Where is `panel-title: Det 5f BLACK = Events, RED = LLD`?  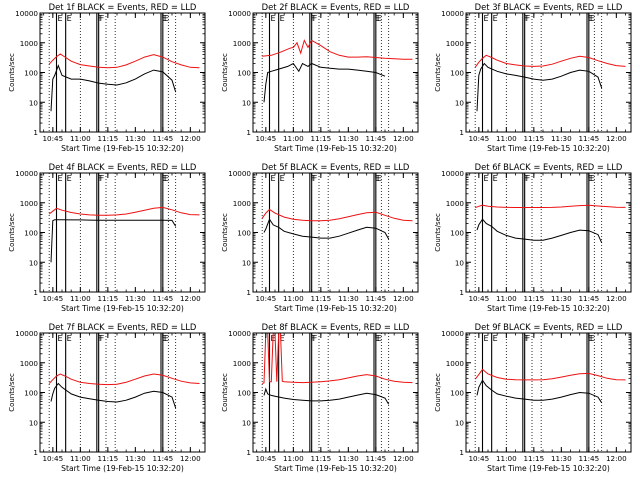 panel-title: Det 5f BLACK = Events, RED = LLD is located at coordinates (336, 167).